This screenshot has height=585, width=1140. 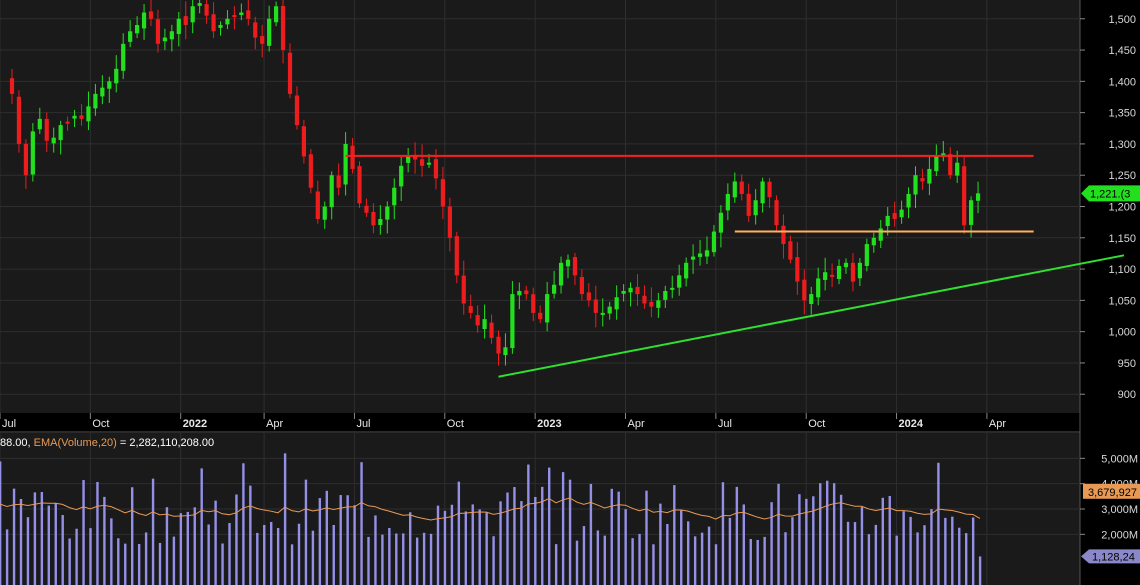 I want to click on ema-volume-line, so click(x=490, y=509).